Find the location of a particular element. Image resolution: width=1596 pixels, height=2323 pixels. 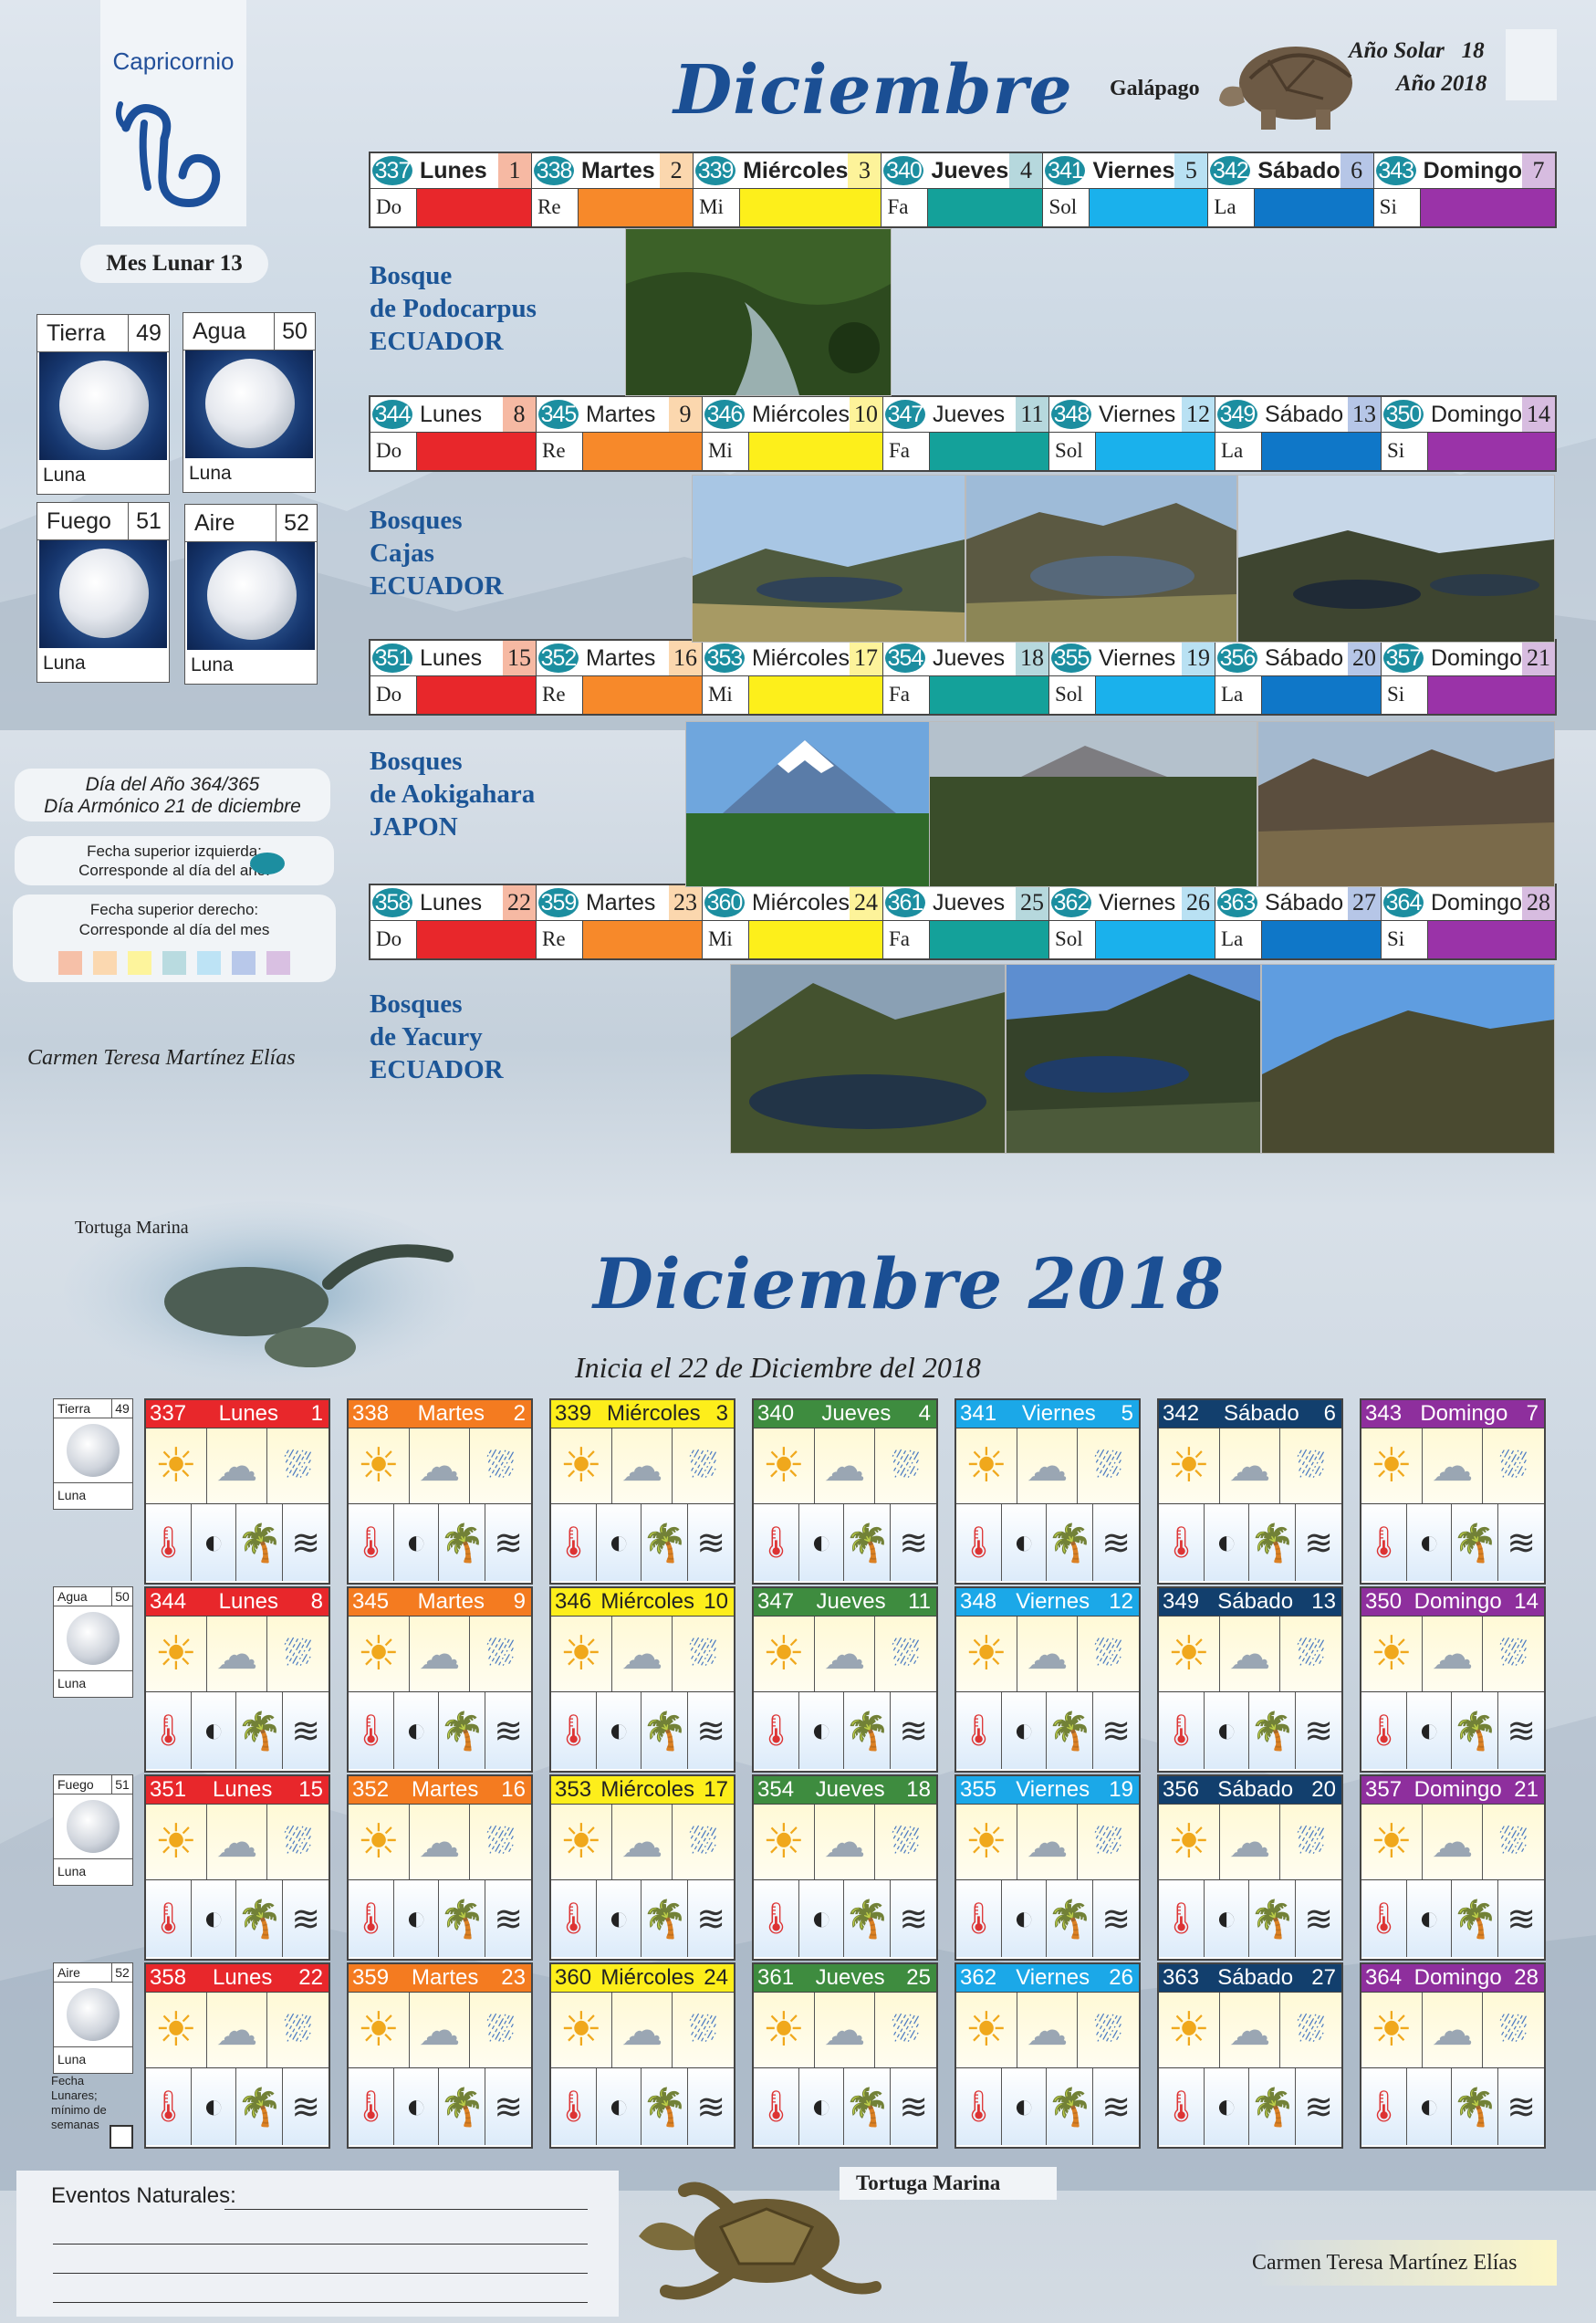

weeks-checkbox is located at coordinates (122, 2137).